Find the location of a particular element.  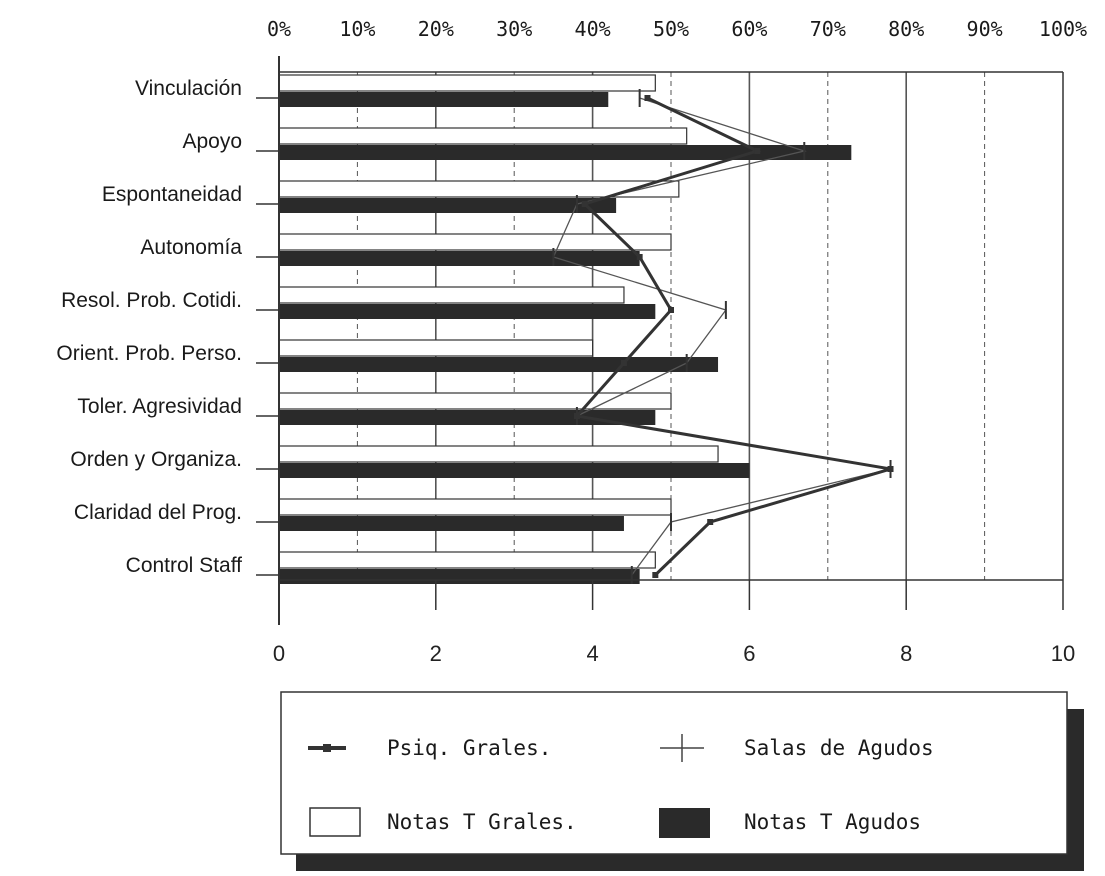

top-tick-7: 70% is located at coordinates (828, 29).